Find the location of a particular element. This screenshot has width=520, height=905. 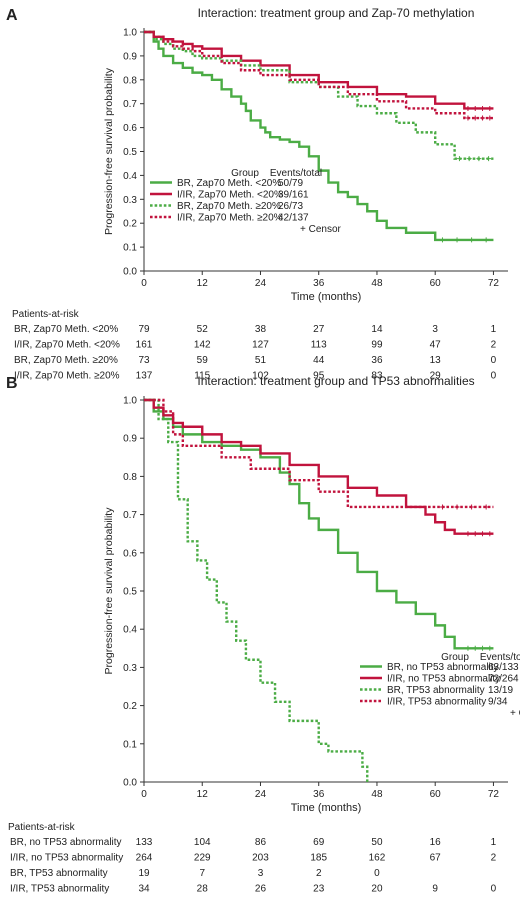

at-risk-value: 52 is located at coordinates (203, 329).